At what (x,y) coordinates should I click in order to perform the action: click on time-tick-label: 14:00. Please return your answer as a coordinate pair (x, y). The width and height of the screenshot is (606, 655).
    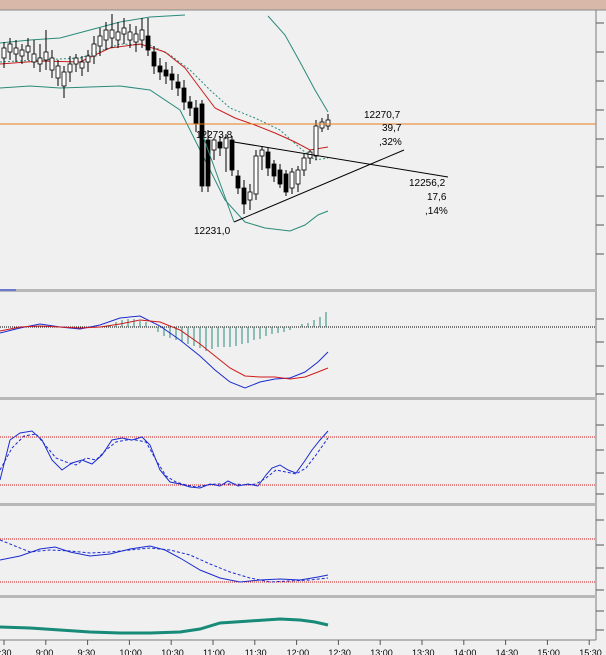
    Looking at the image, I should click on (465, 651).